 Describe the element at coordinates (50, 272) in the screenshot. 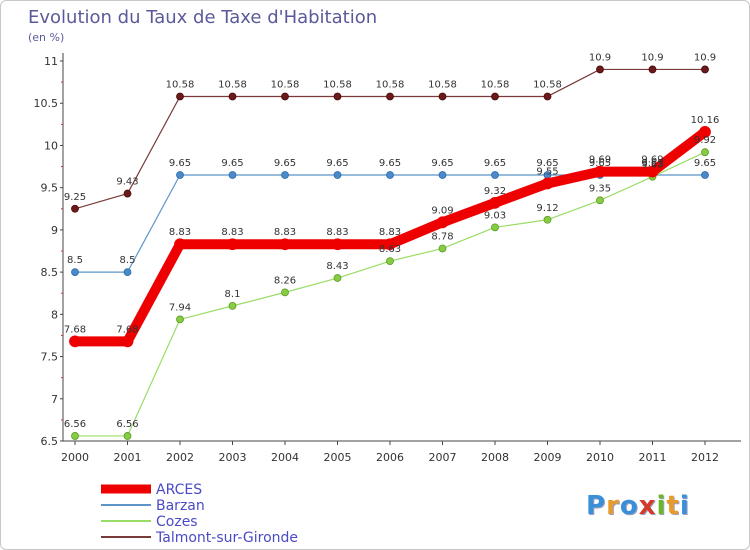

I see `y-tick-label: 8.5` at that location.